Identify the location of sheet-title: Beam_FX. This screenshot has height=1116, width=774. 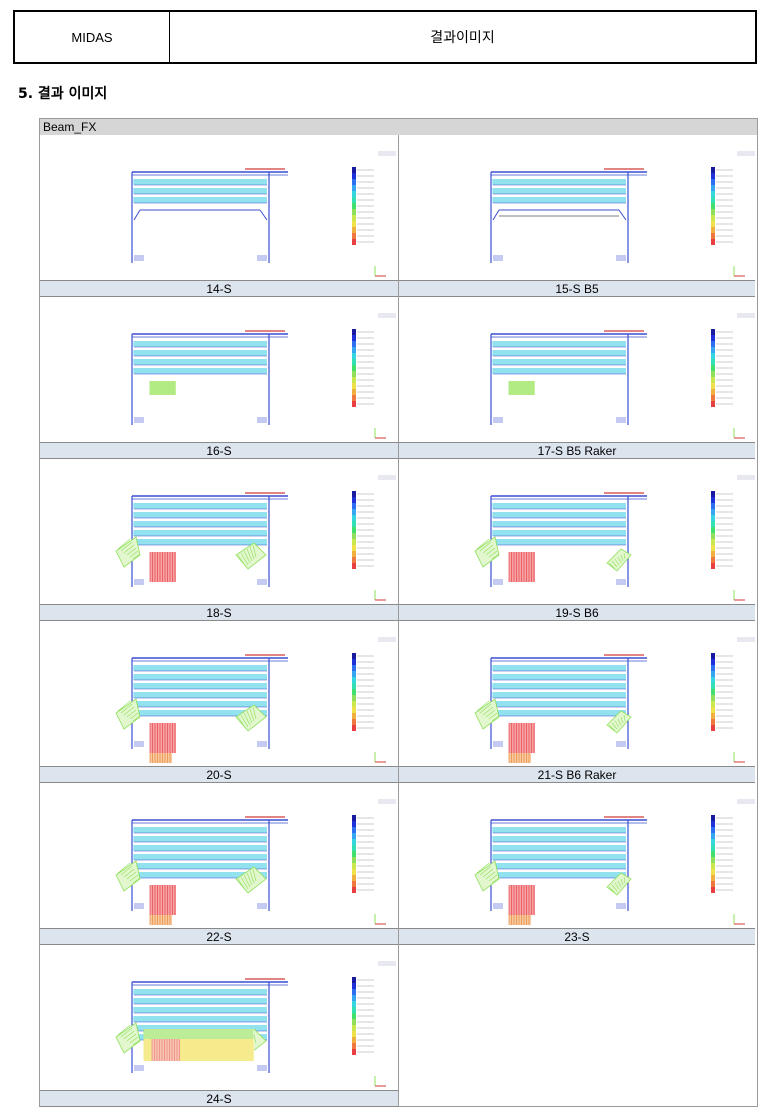
(398, 127).